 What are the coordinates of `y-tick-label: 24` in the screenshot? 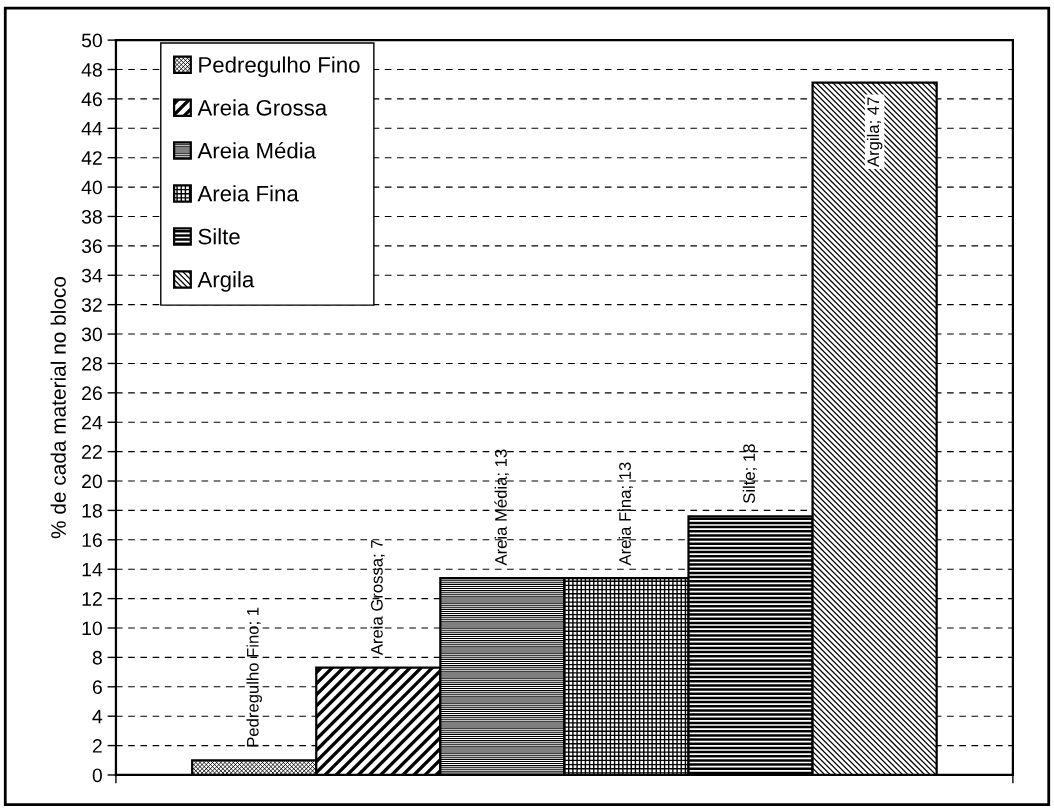 It's located at (92, 422).